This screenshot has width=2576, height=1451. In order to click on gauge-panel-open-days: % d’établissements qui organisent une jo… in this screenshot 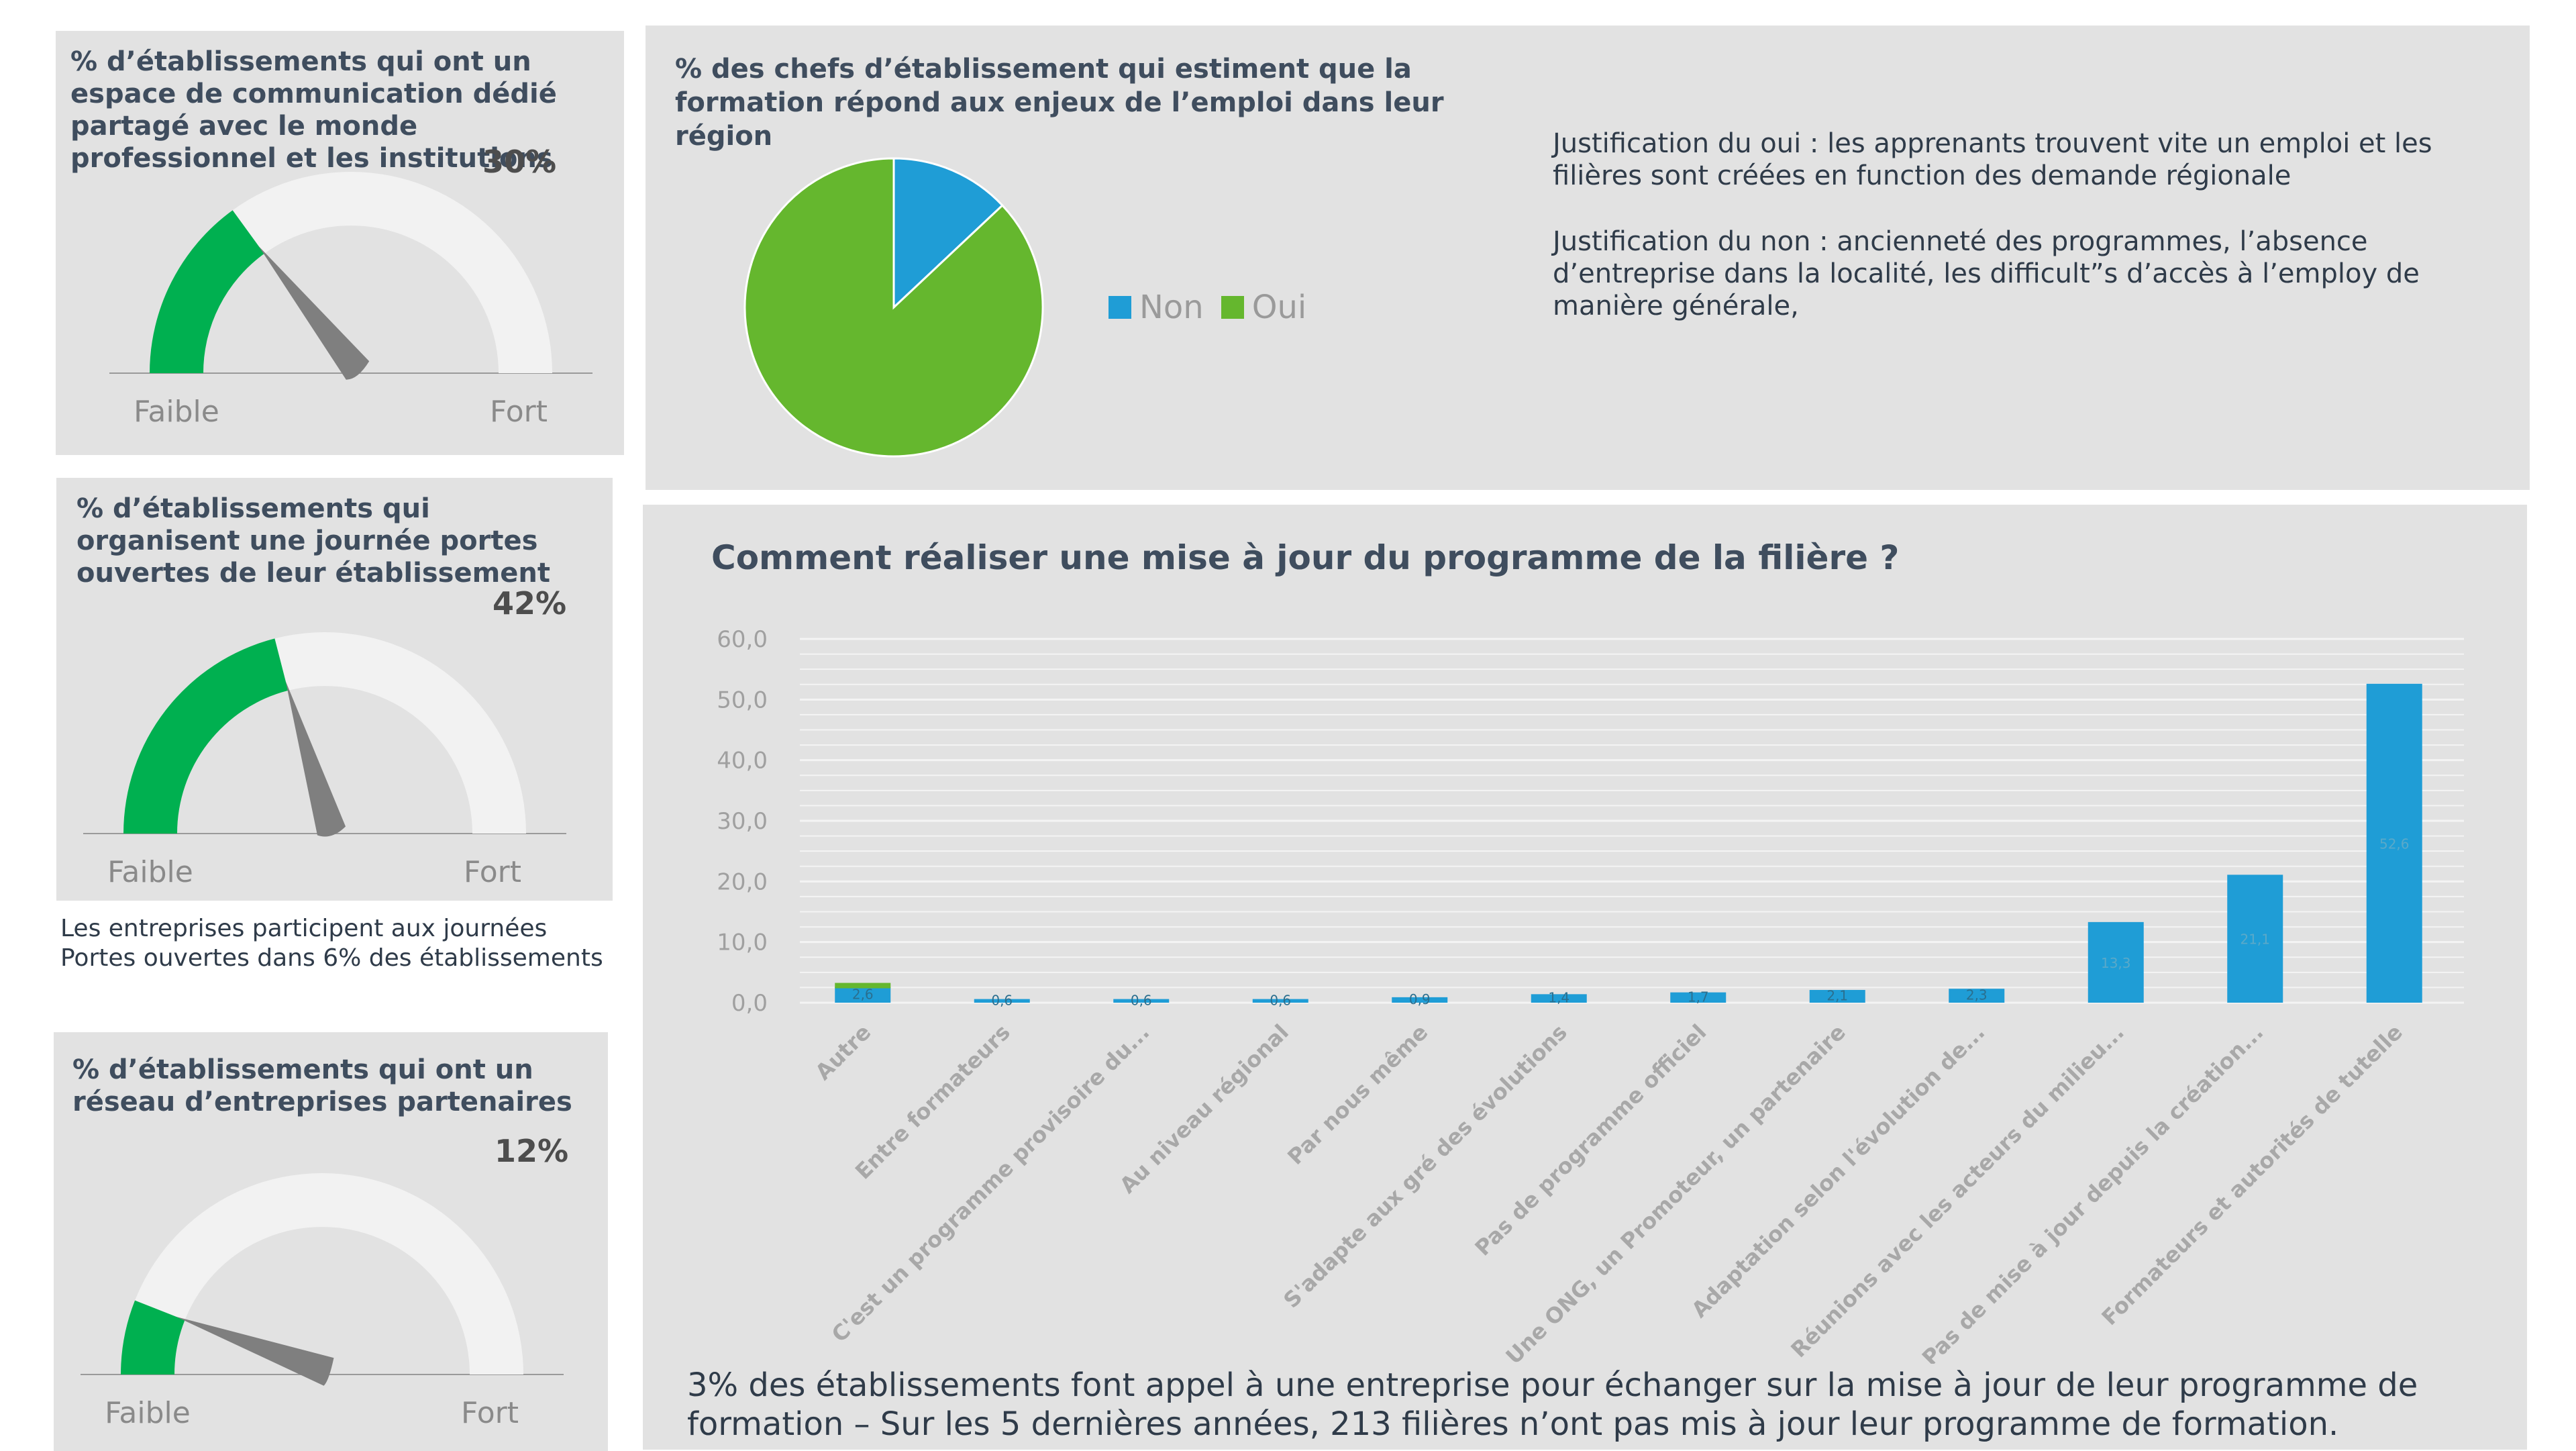, I will do `click(334, 690)`.